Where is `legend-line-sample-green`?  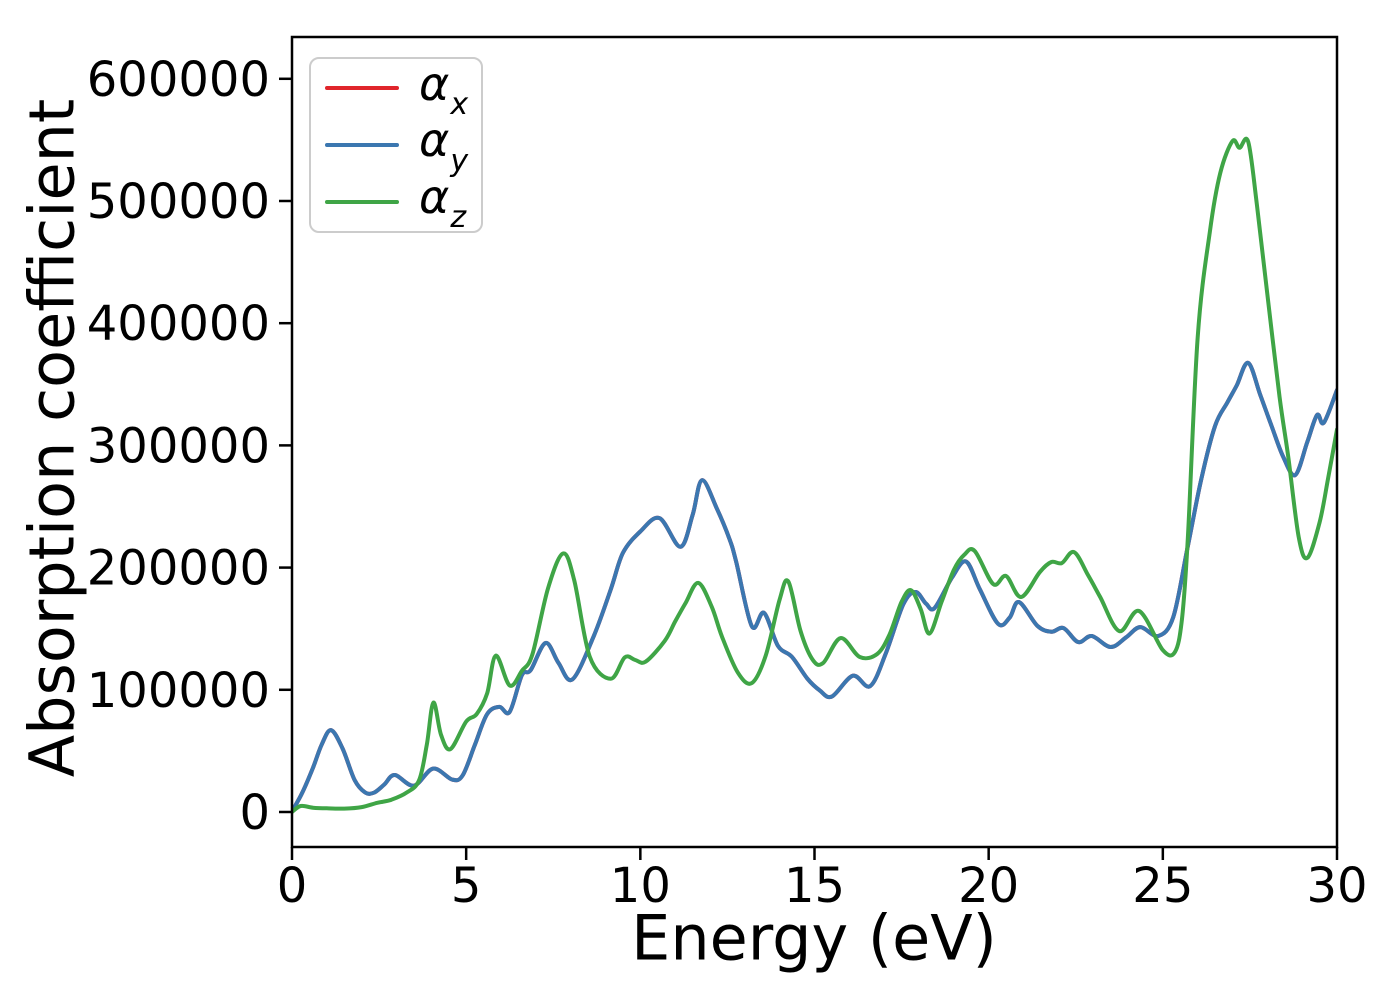 legend-line-sample-green is located at coordinates (362, 201).